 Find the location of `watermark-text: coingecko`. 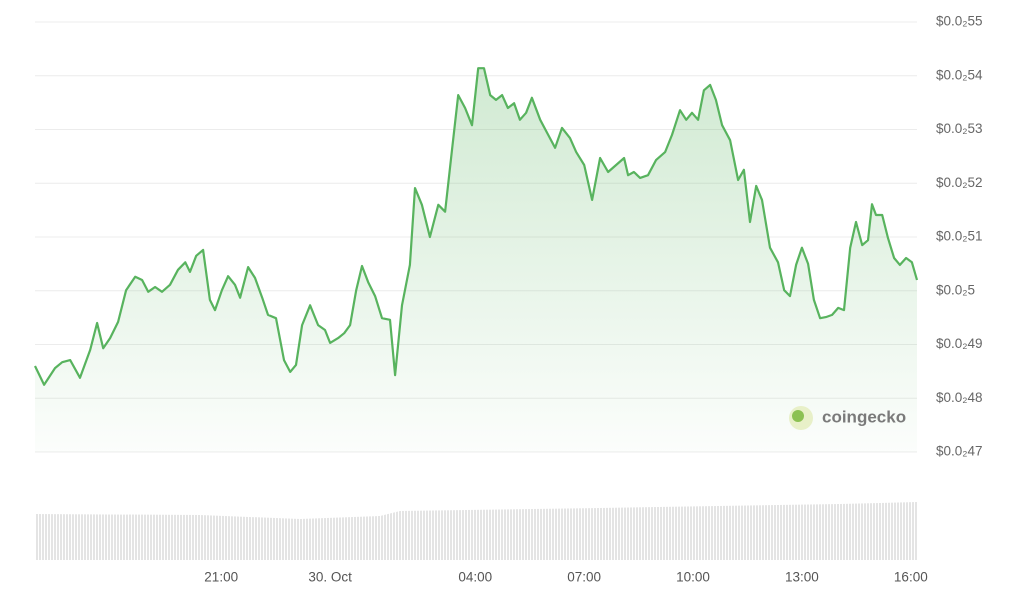

watermark-text: coingecko is located at coordinates (864, 416).